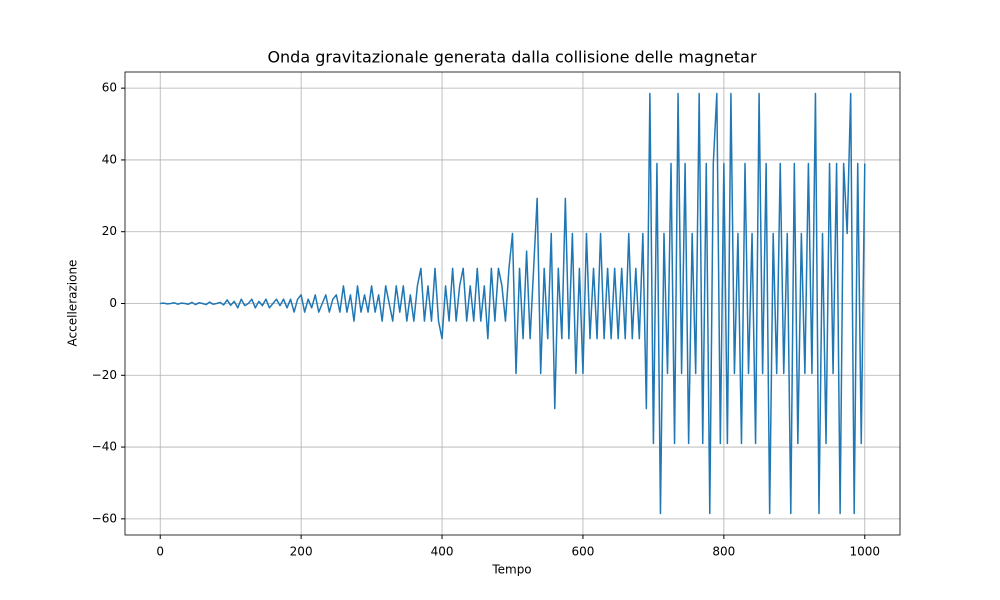 The height and width of the screenshot is (600, 1000). What do you see at coordinates (109, 231) in the screenshot?
I see `y-tick-label: 20` at bounding box center [109, 231].